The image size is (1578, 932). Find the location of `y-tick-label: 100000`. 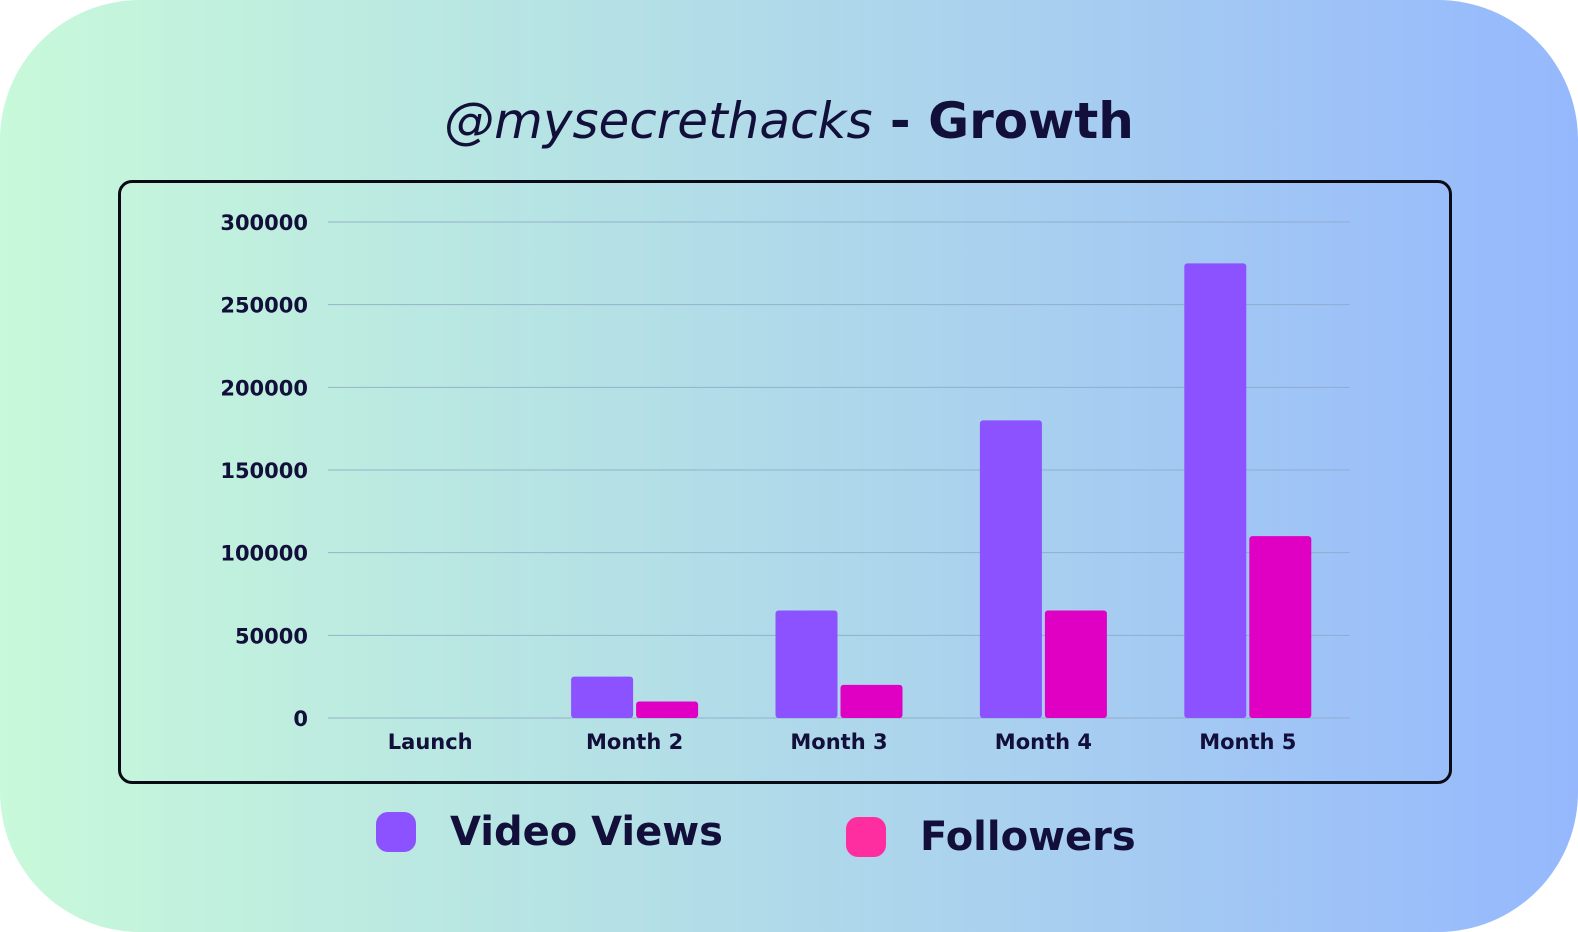

y-tick-label: 100000 is located at coordinates (264, 554).